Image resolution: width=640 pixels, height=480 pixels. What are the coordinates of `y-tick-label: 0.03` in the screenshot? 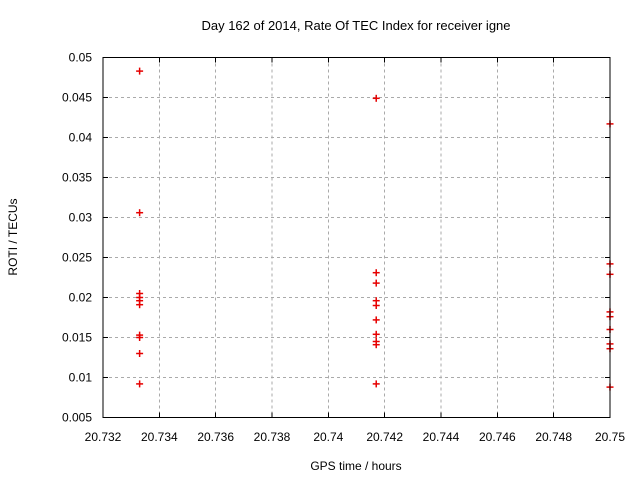 It's located at (81, 218).